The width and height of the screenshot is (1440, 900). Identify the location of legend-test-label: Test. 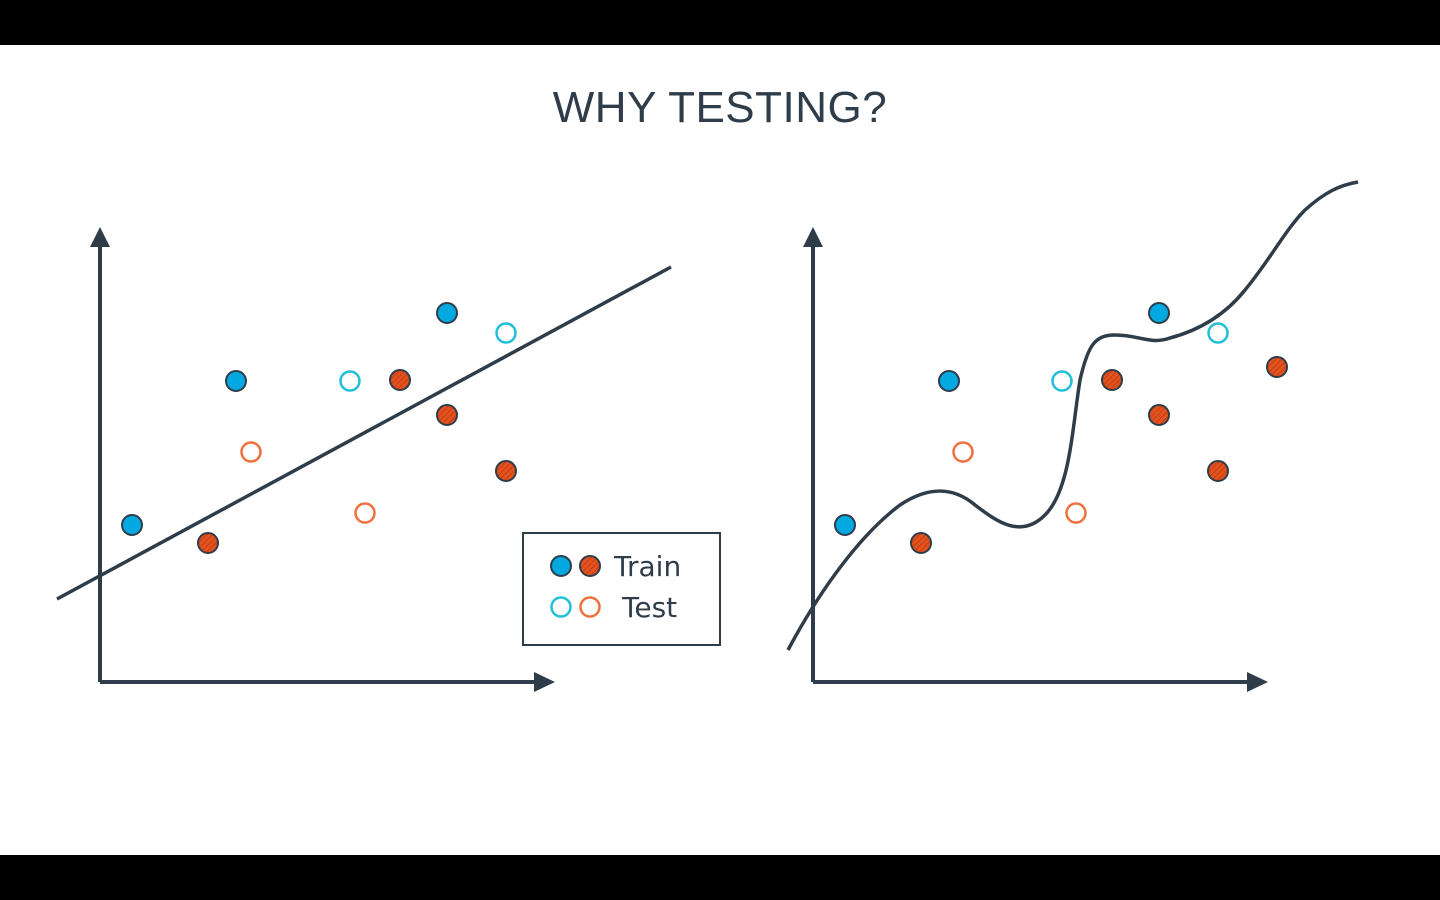
(649, 607).